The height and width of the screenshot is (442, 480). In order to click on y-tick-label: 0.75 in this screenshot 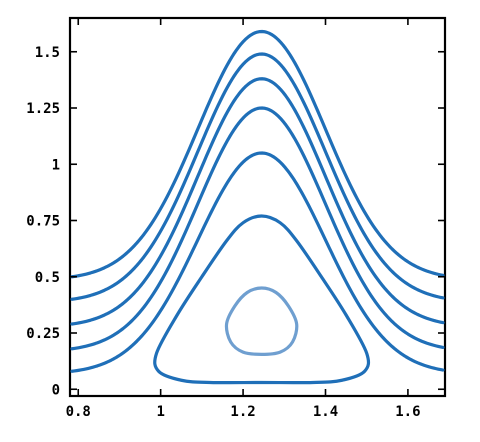, I will do `click(43, 222)`.